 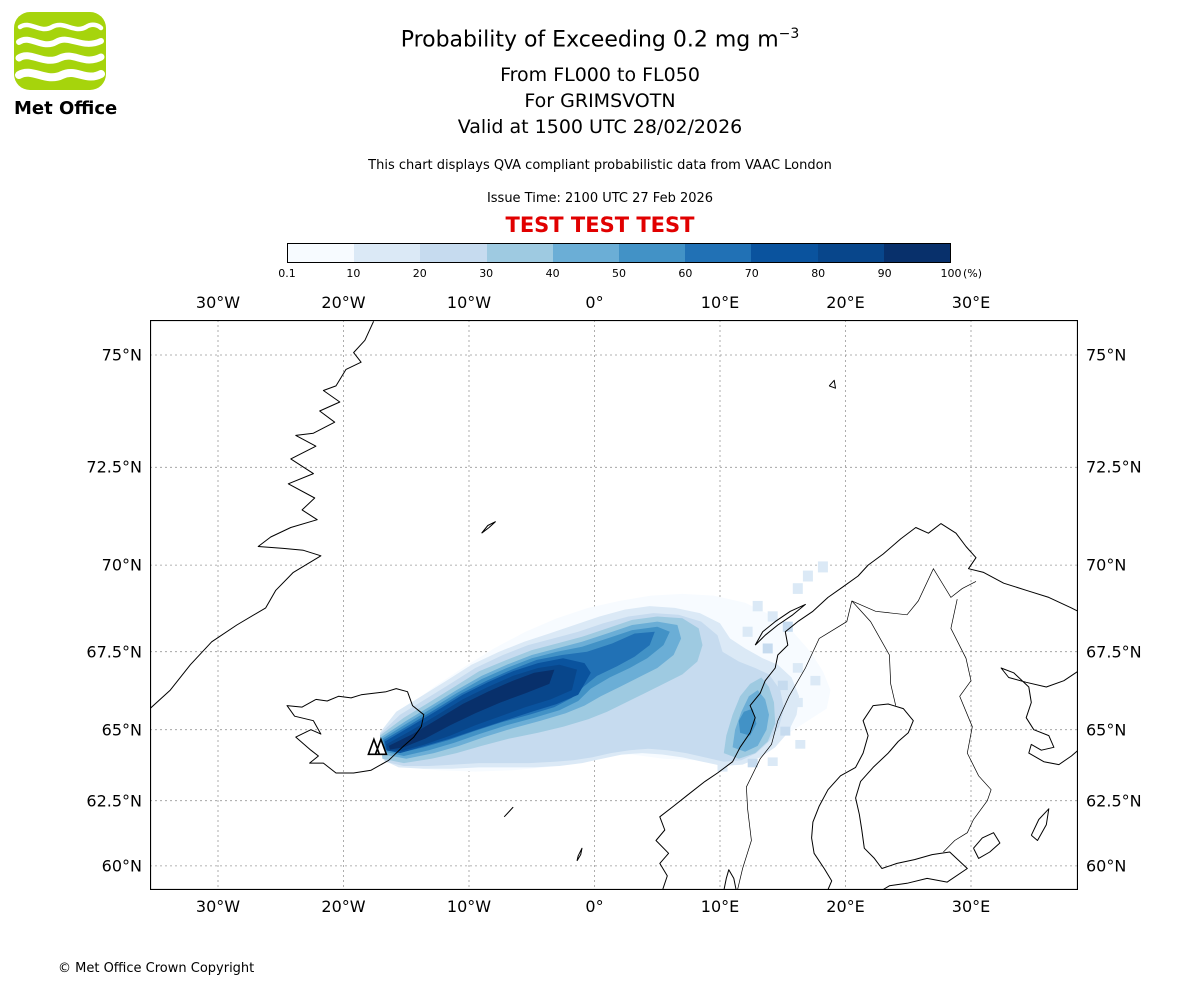 I want to click on lat-label-right: 62.5°N, so click(x=1114, y=801).